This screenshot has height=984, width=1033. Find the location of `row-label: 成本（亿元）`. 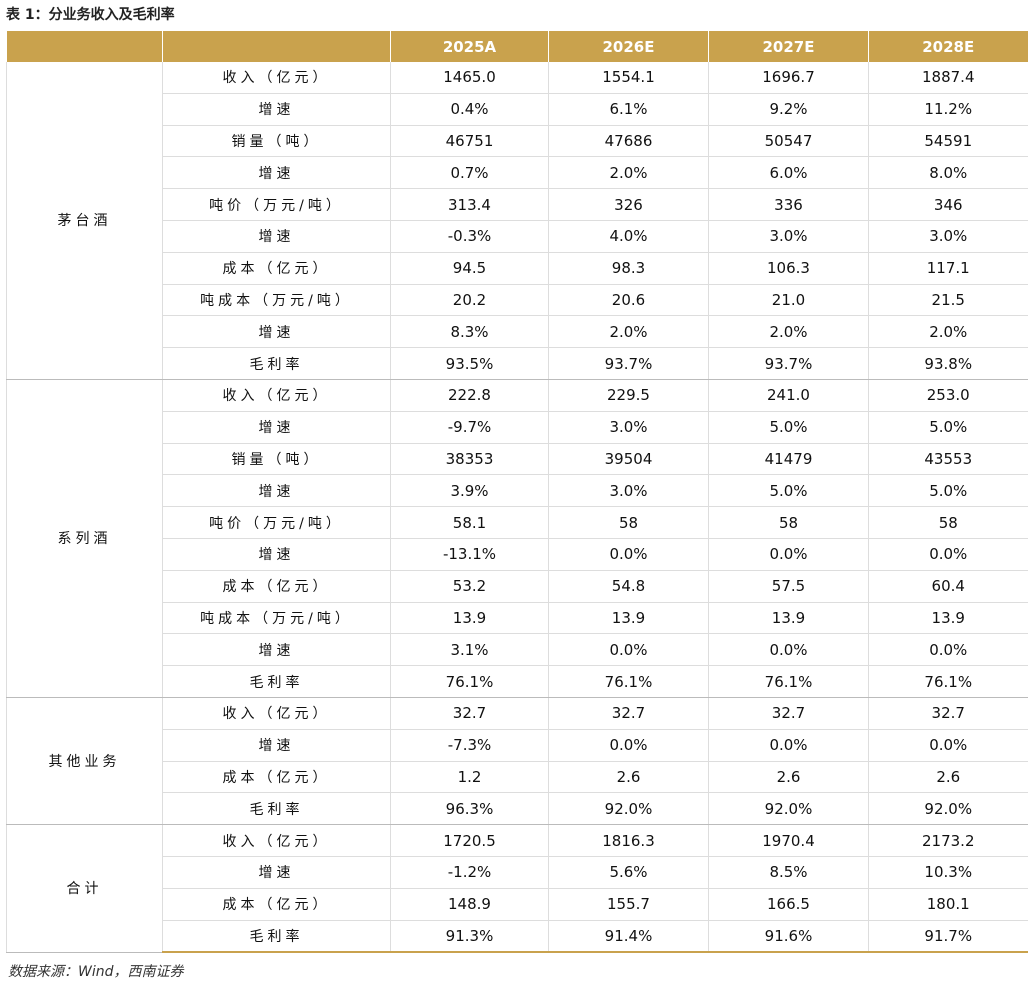

row-label: 成本（亿元） is located at coordinates (276, 268).